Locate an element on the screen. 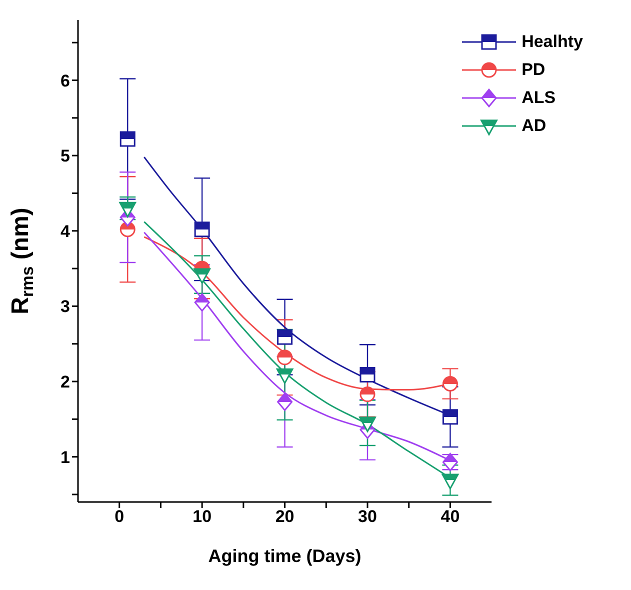  legend-label: PD is located at coordinates (534, 70).